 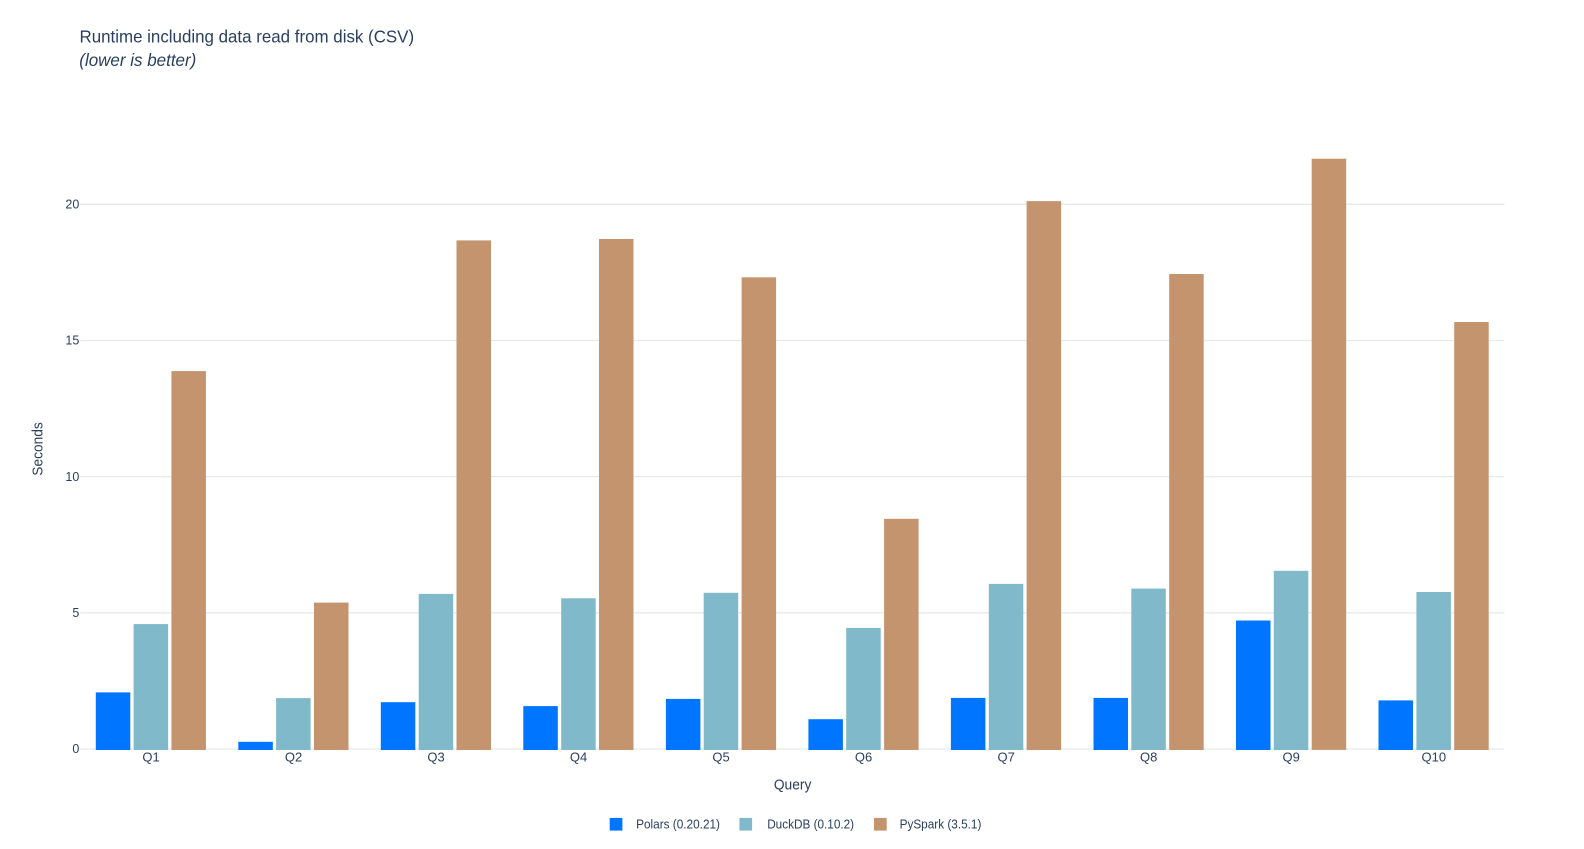 What do you see at coordinates (1434, 757) in the screenshot?
I see `svg-text: Q10` at bounding box center [1434, 757].